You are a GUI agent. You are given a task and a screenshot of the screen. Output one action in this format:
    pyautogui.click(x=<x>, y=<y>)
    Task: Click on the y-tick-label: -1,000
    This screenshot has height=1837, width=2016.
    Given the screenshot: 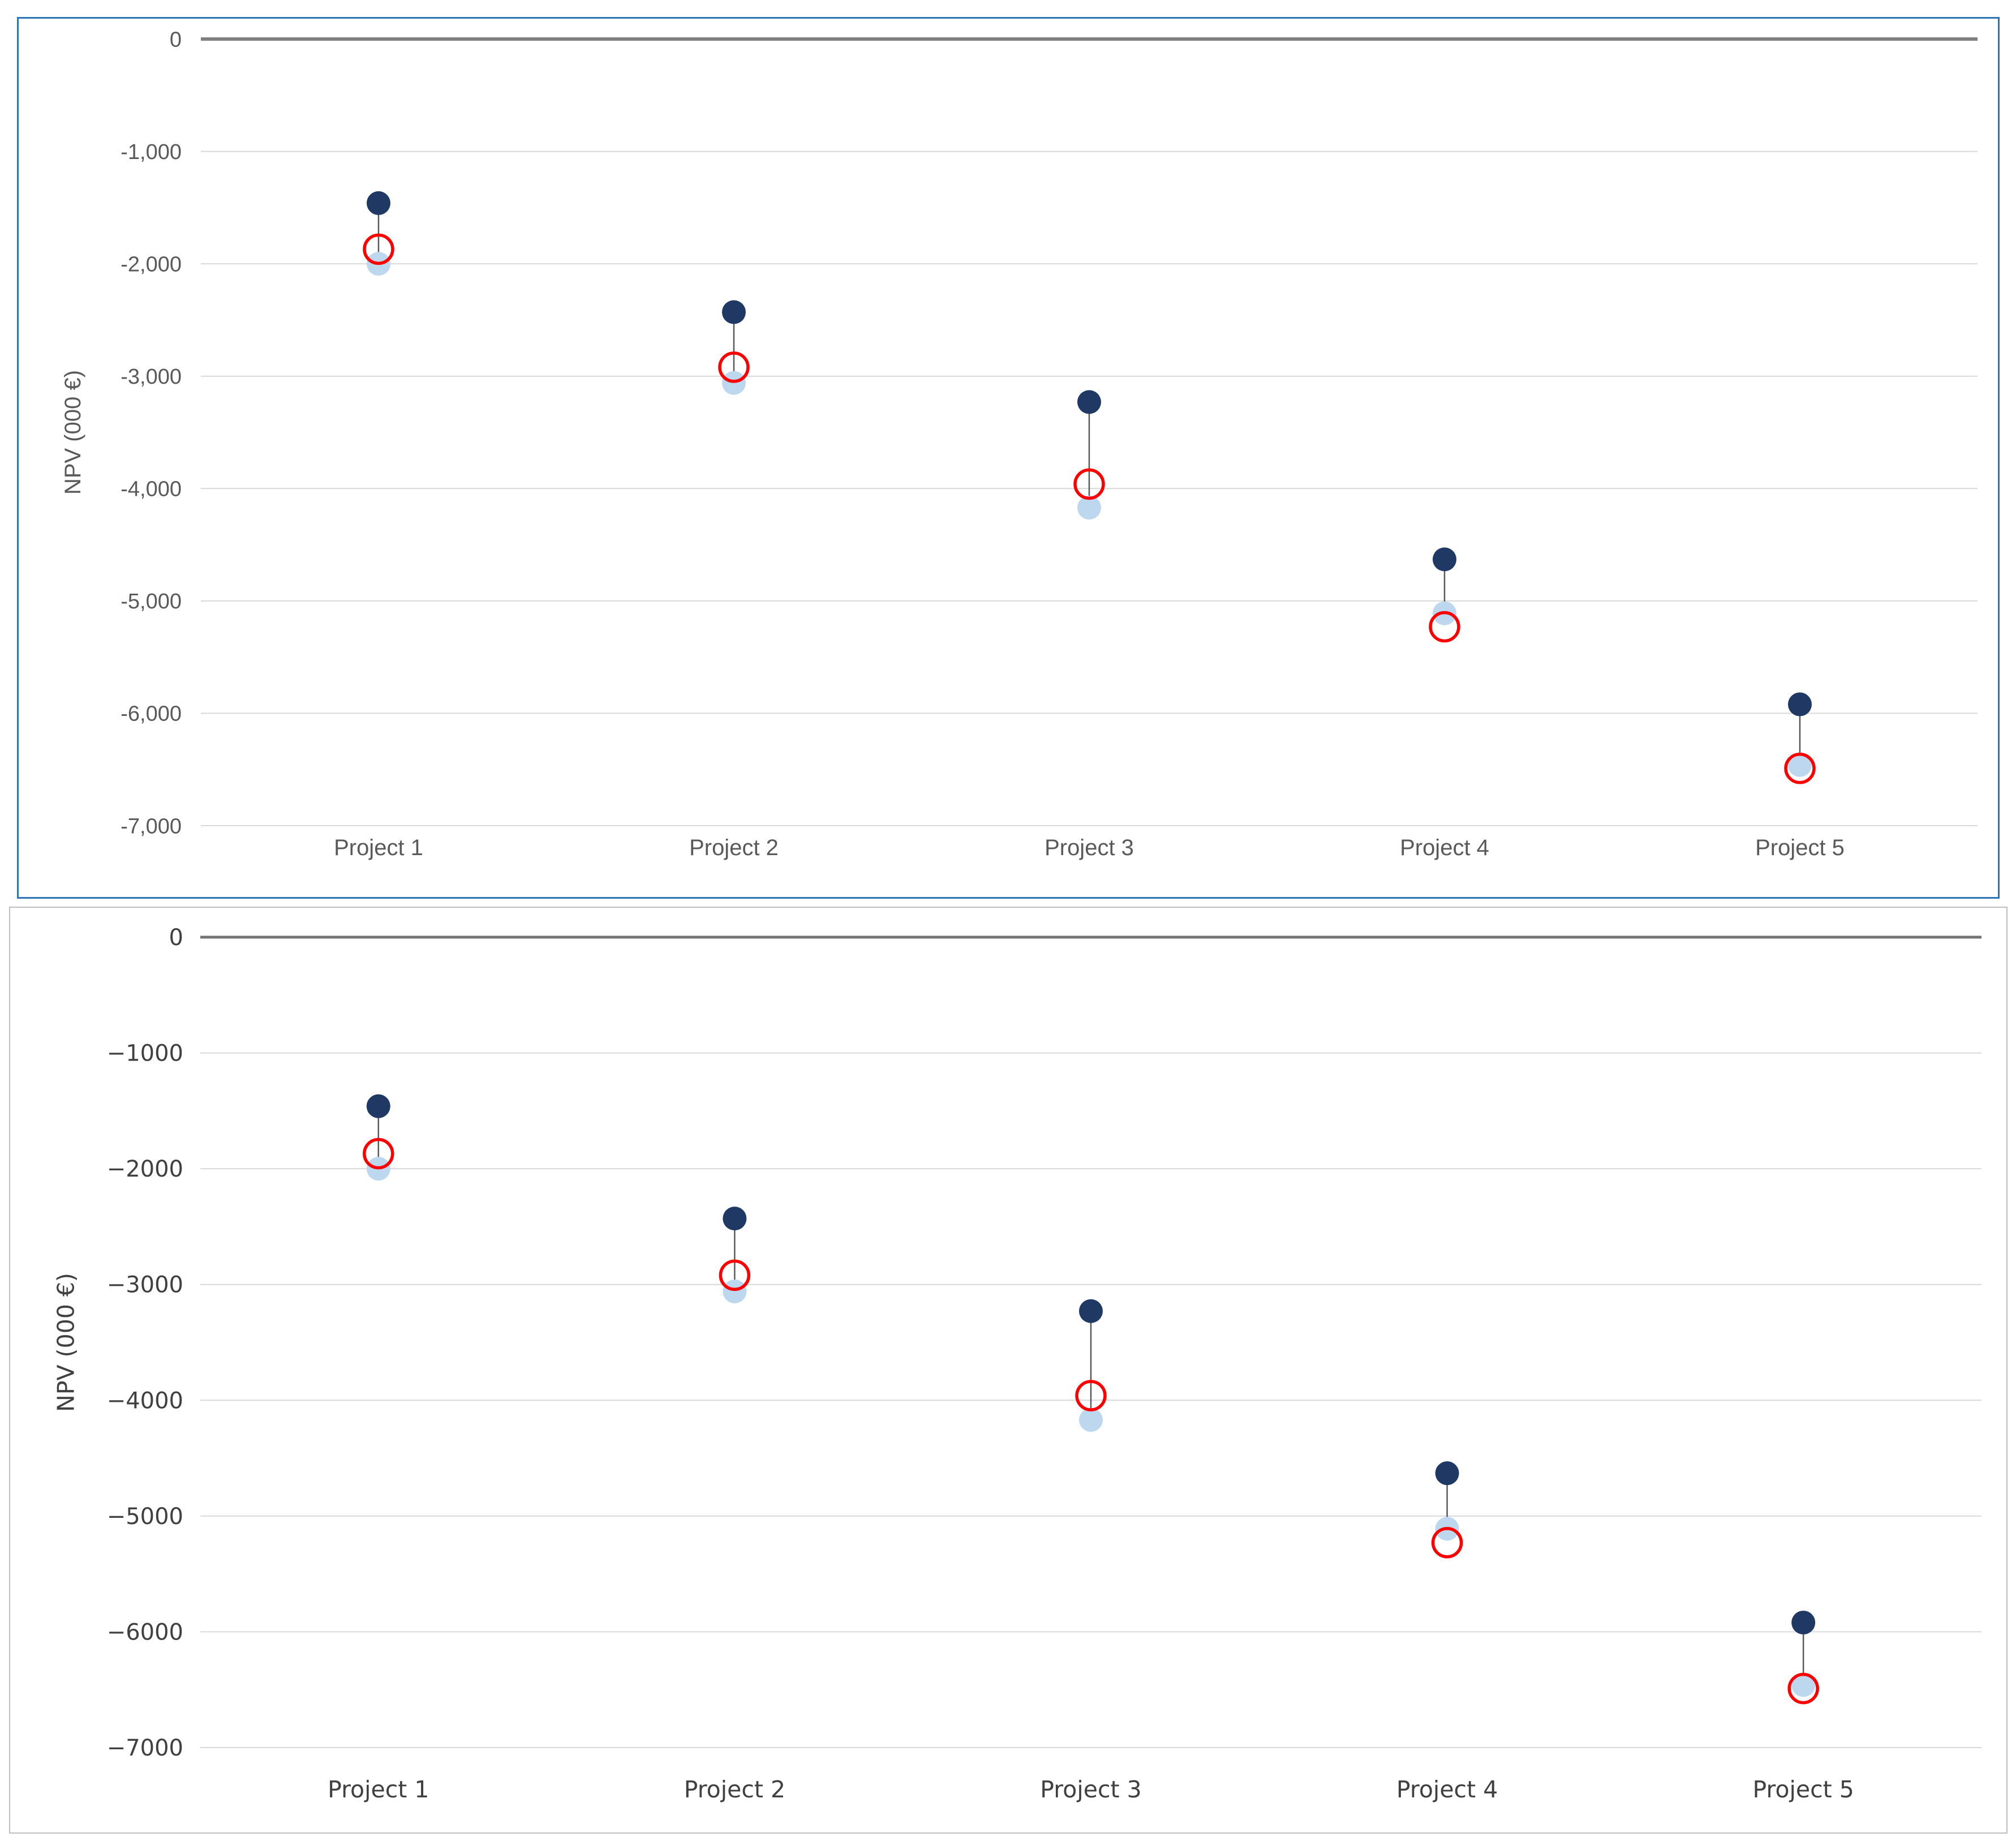 What is the action you would take?
    pyautogui.click(x=151, y=152)
    